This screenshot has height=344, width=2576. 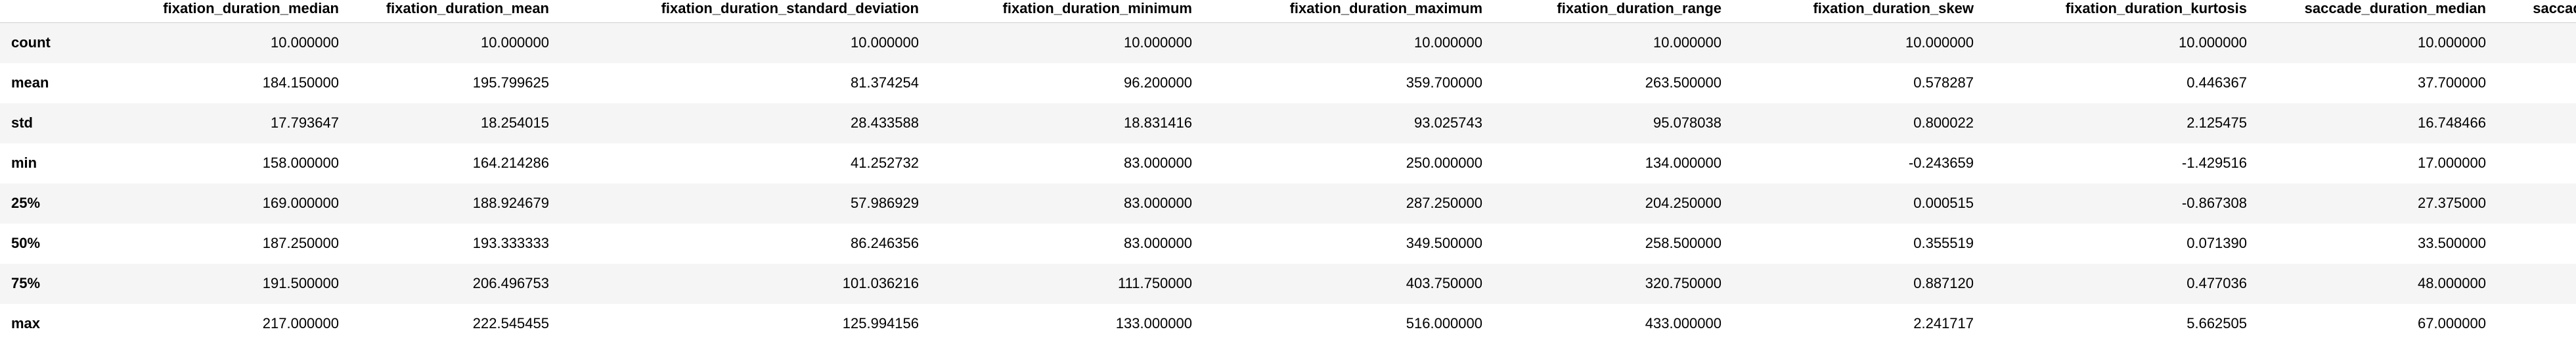 What do you see at coordinates (26, 324) in the screenshot?
I see `row-label: max` at bounding box center [26, 324].